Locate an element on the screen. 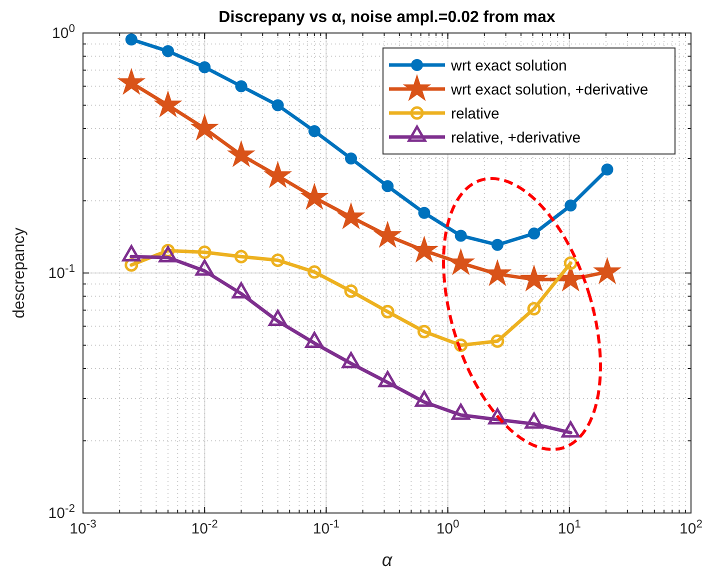 The height and width of the screenshot is (575, 704). legend-label: wrt exact solution, +derivative is located at coordinates (549, 90).